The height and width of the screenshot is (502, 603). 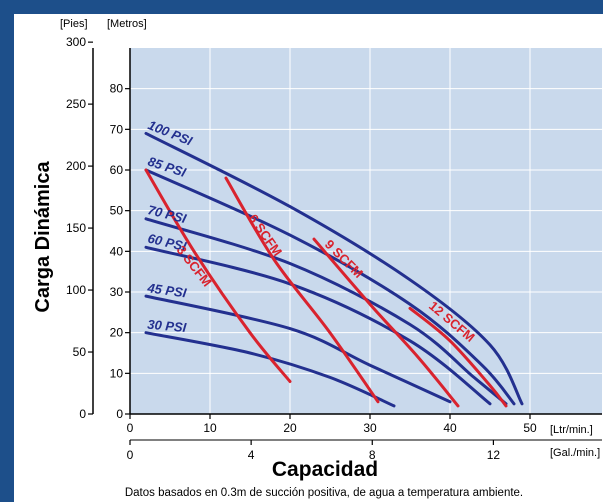 I want to click on x-tick-label-ltr: 50, so click(x=530, y=428).